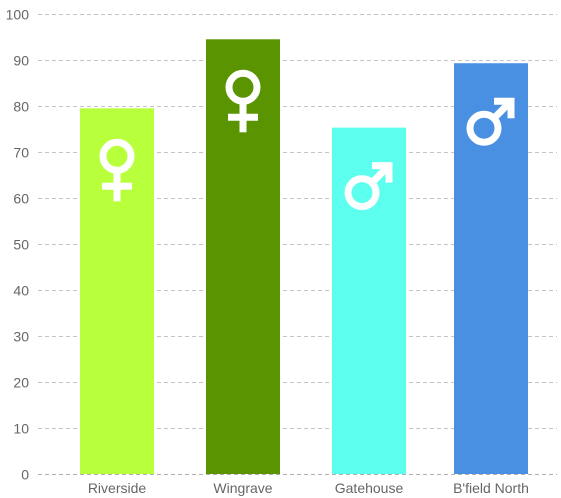  What do you see at coordinates (21, 383) in the screenshot?
I see `y-tick-label-20: 20` at bounding box center [21, 383].